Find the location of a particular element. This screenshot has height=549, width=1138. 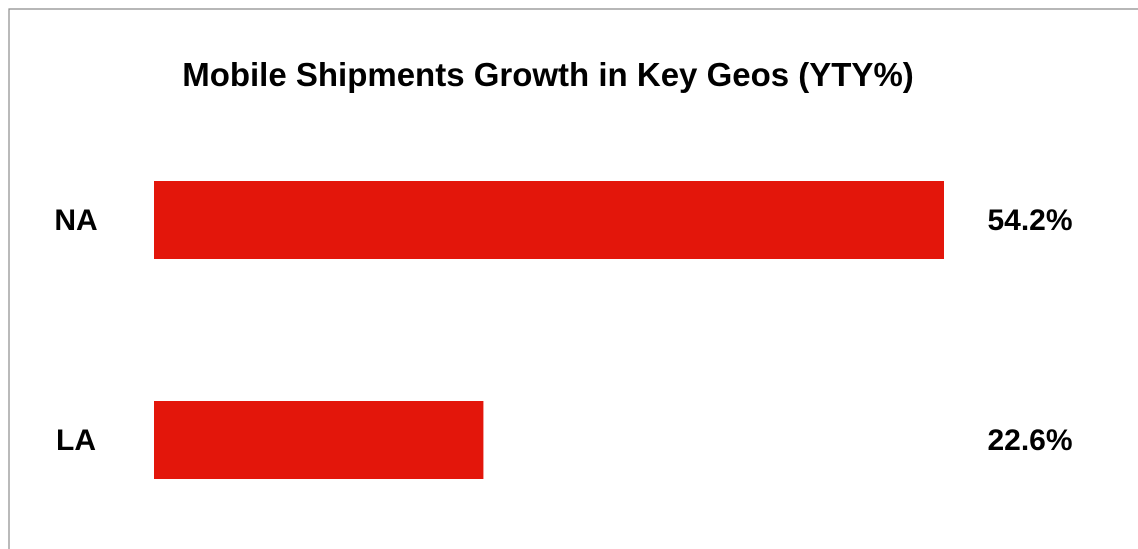

category-label-la: LA is located at coordinates (76, 440).